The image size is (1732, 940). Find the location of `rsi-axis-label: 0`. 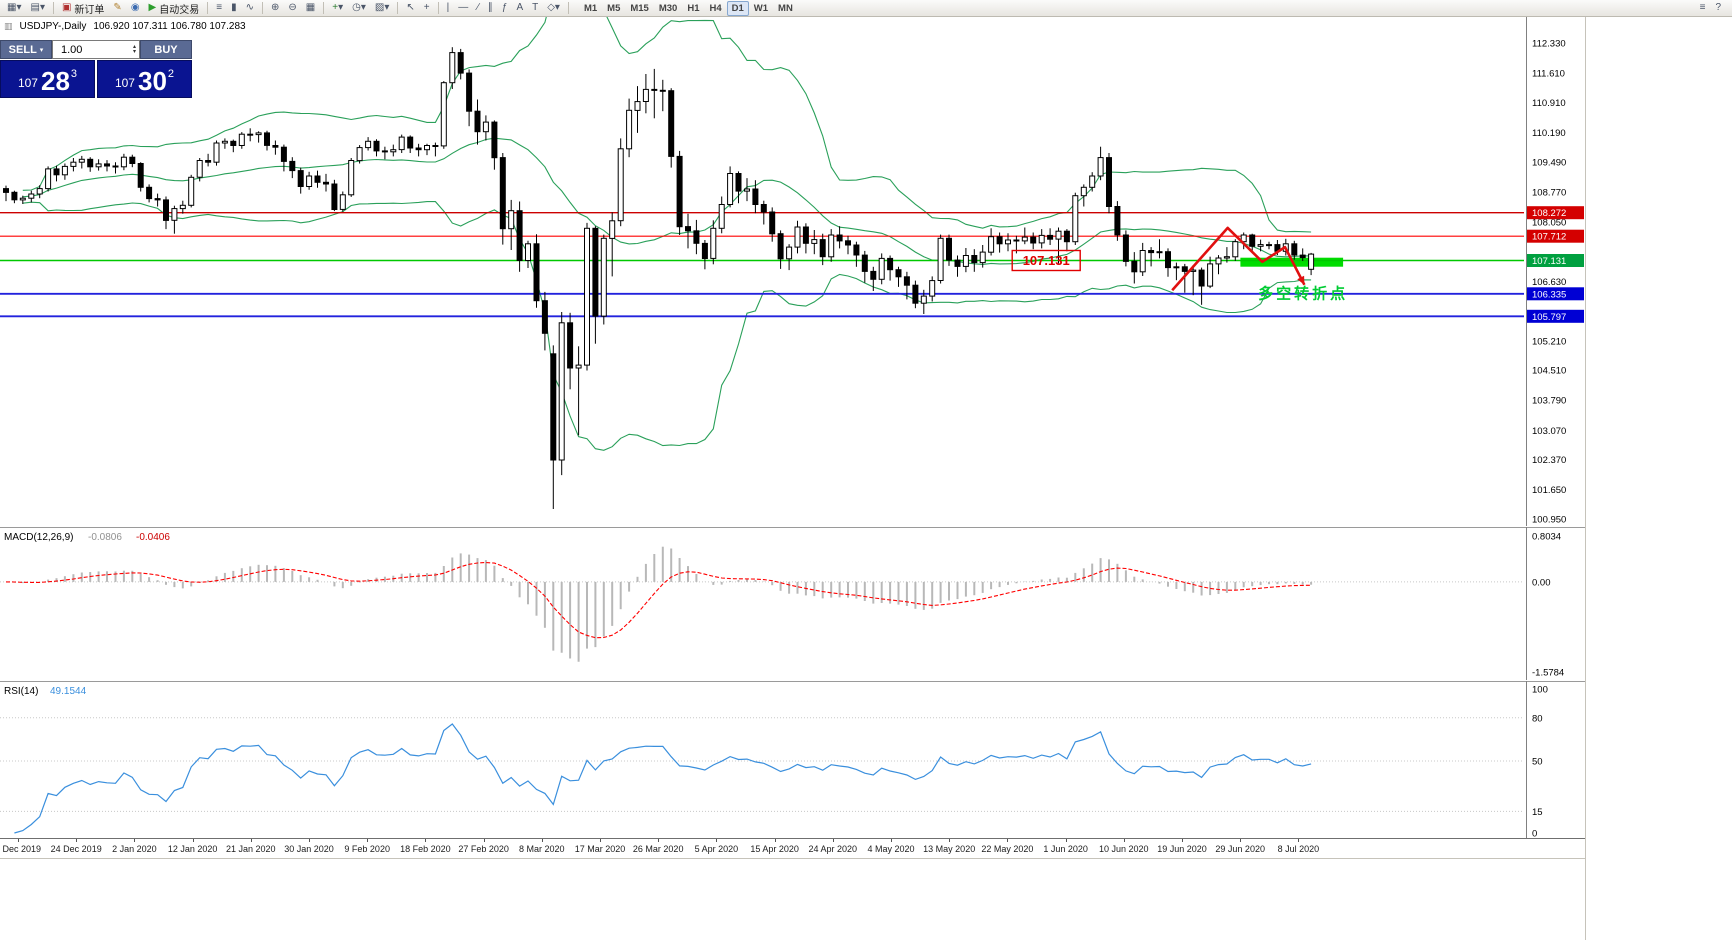

rsi-axis-label: 0 is located at coordinates (1534, 834).